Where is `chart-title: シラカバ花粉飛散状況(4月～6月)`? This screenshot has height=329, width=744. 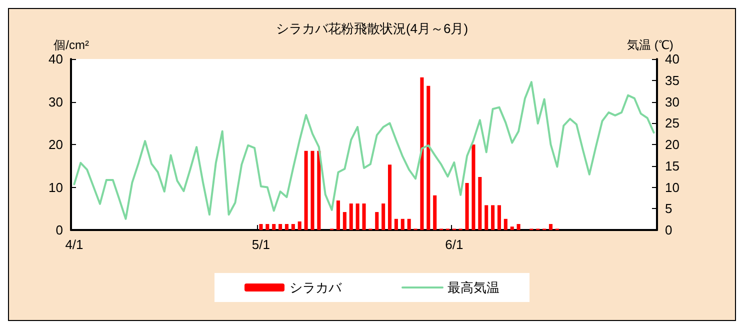 chart-title: シラカバ花粉飛散状況(4月～6月) is located at coordinates (372, 28).